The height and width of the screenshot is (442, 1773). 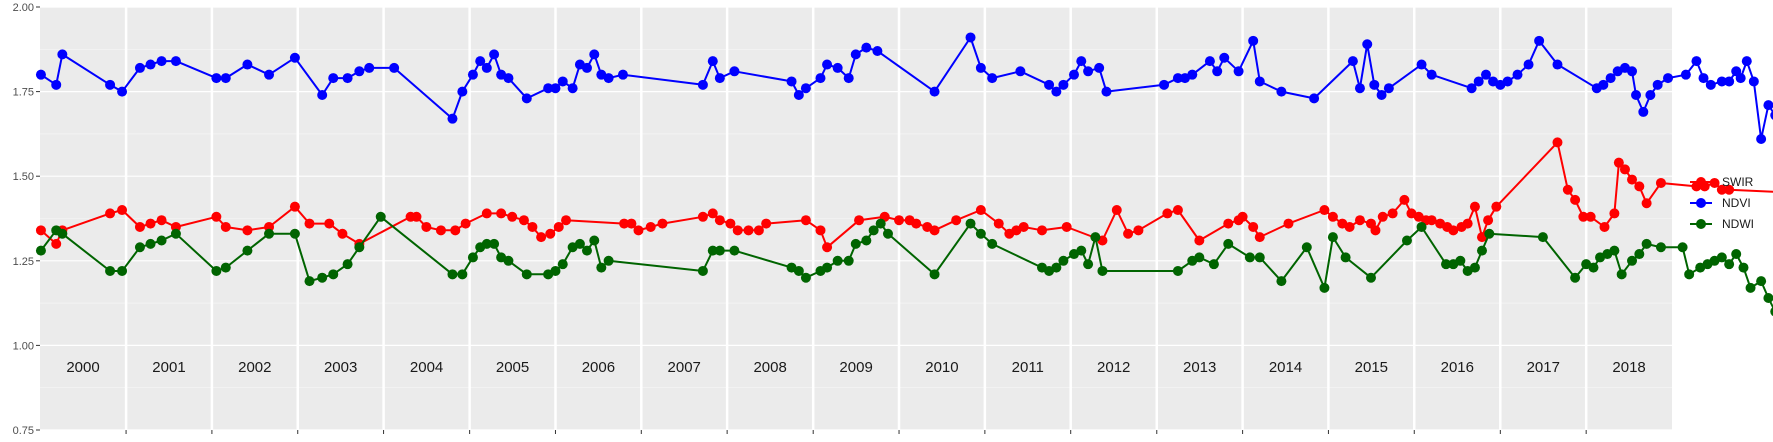 What do you see at coordinates (1371, 367) in the screenshot?
I see `year-label: 2015` at bounding box center [1371, 367].